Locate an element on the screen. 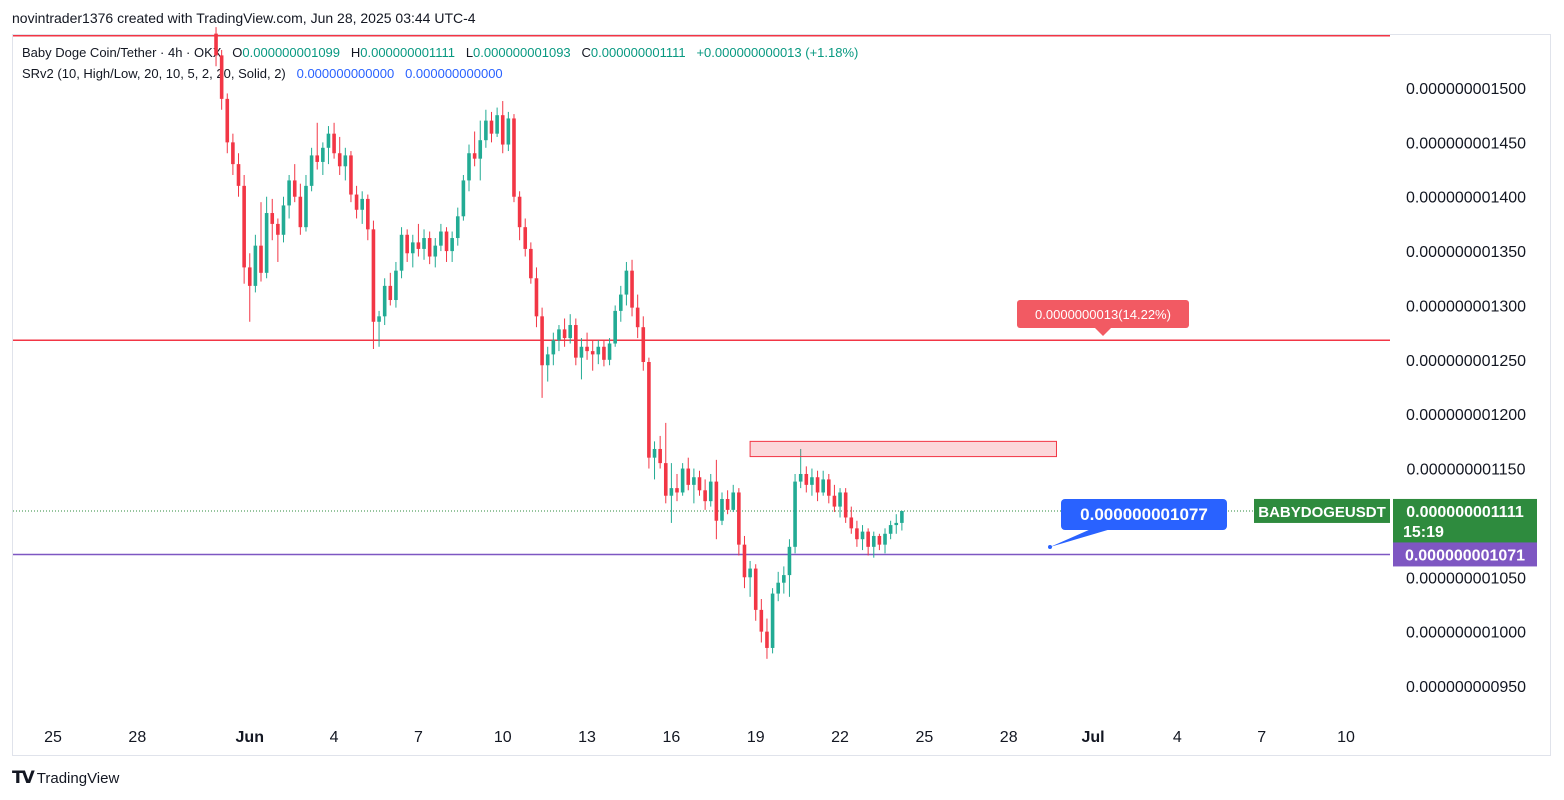 This screenshot has width=1564, height=800. callout-label: 0.000000001077 is located at coordinates (1144, 514).